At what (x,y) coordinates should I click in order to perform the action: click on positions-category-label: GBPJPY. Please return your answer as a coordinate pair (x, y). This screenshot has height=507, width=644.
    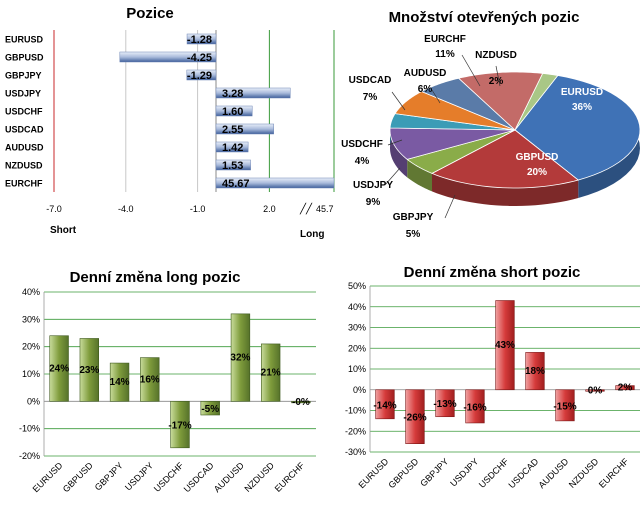
    Looking at the image, I should click on (23, 76).